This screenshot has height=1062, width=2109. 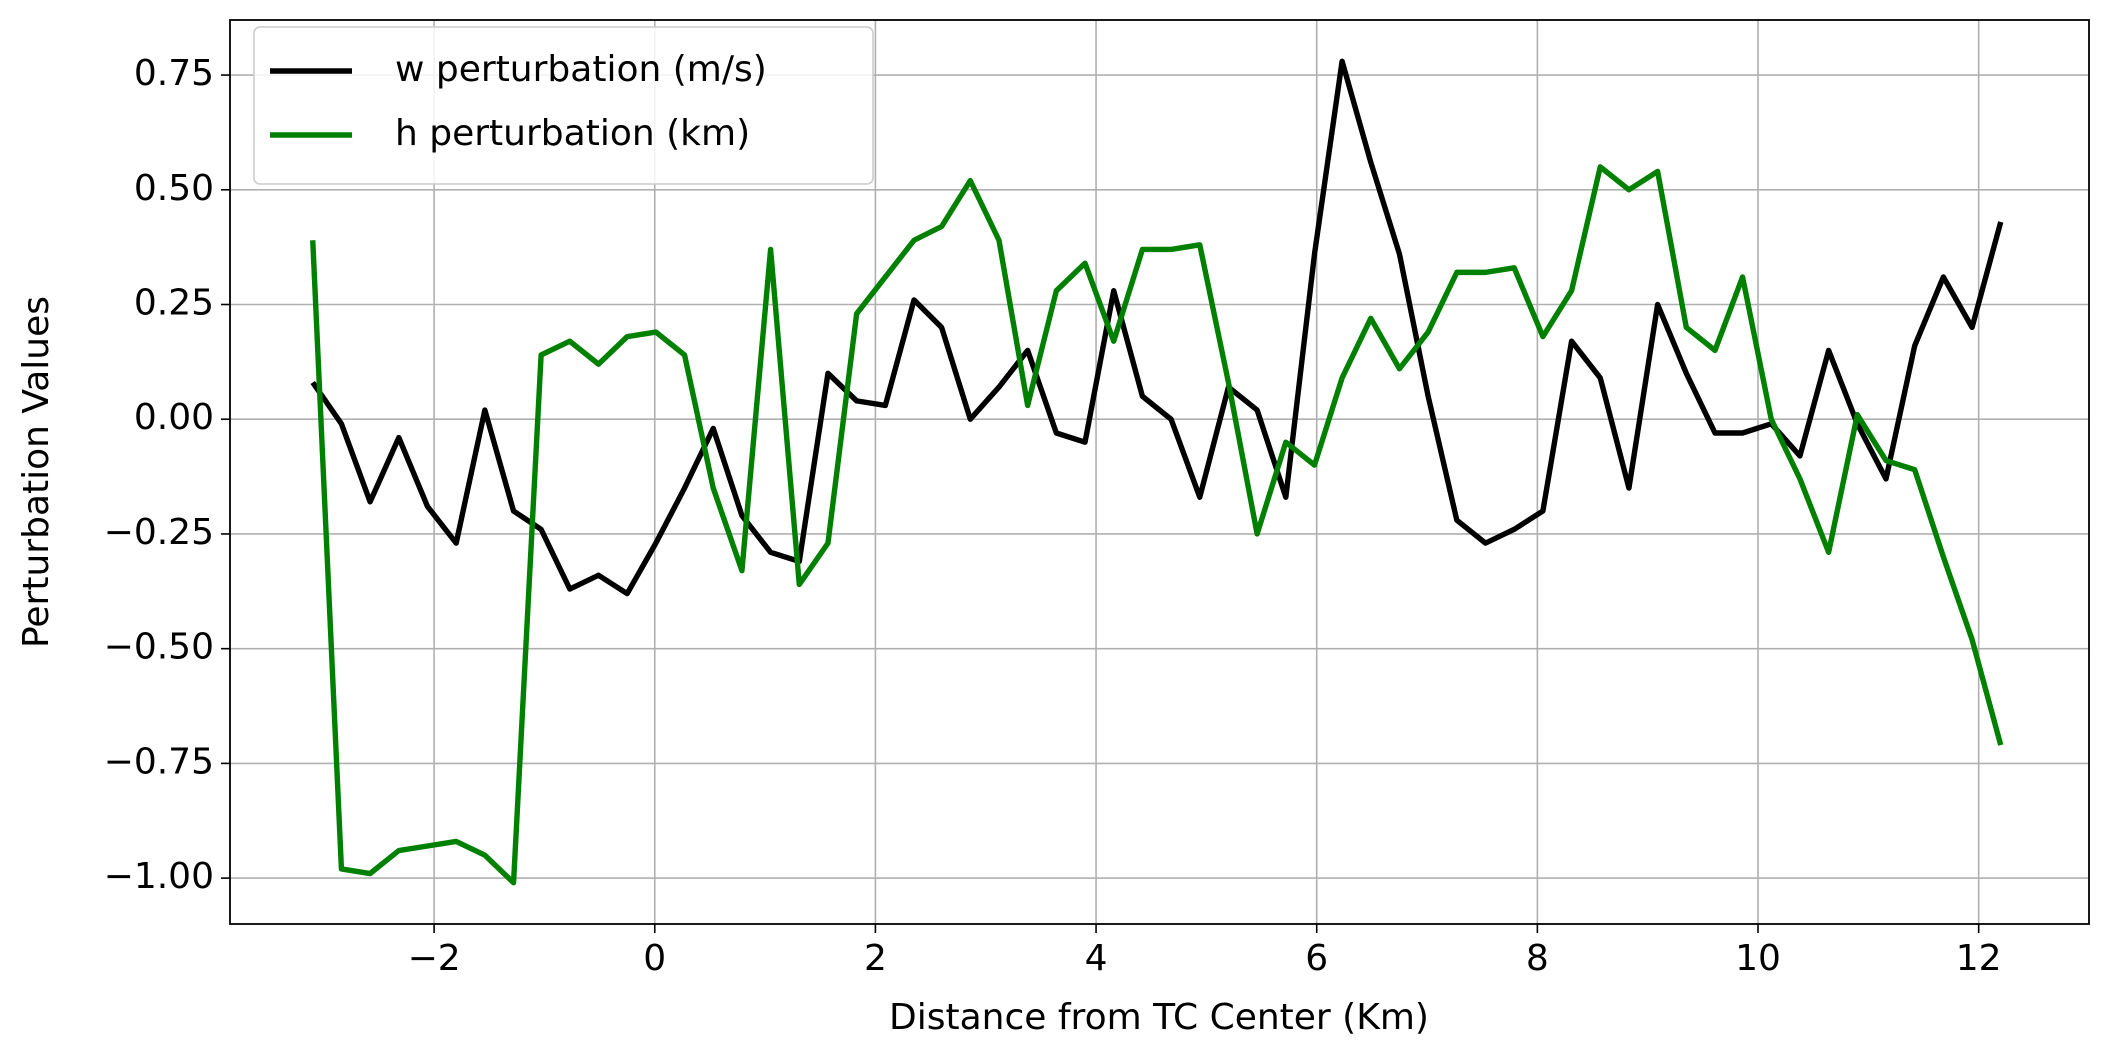 What do you see at coordinates (654, 958) in the screenshot?
I see `x-tick-label: 0` at bounding box center [654, 958].